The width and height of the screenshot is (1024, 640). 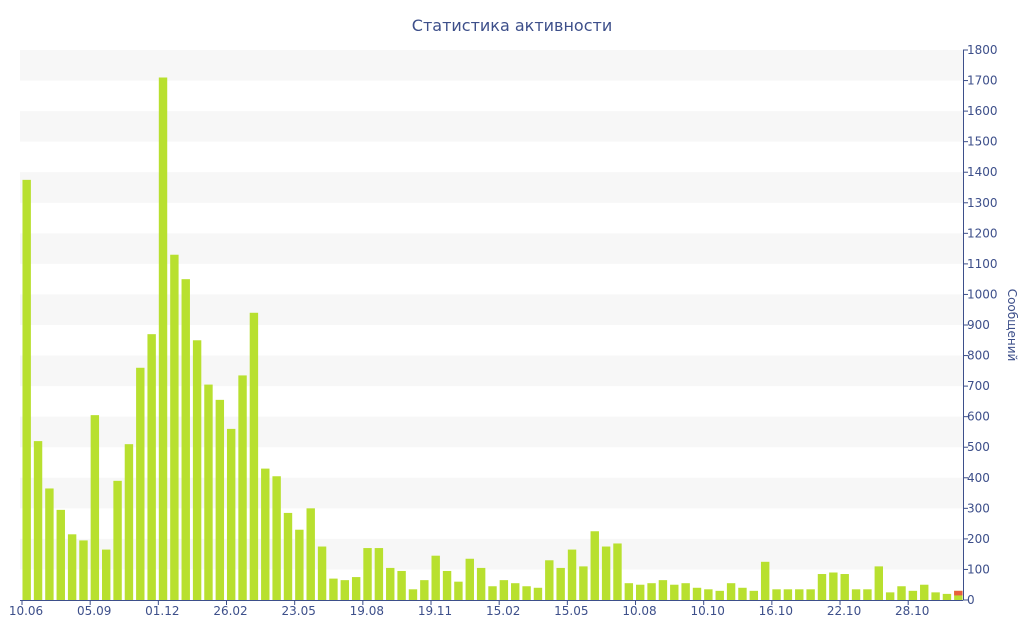 What do you see at coordinates (912, 611) in the screenshot?
I see `x-tick-label: 28.10` at bounding box center [912, 611].